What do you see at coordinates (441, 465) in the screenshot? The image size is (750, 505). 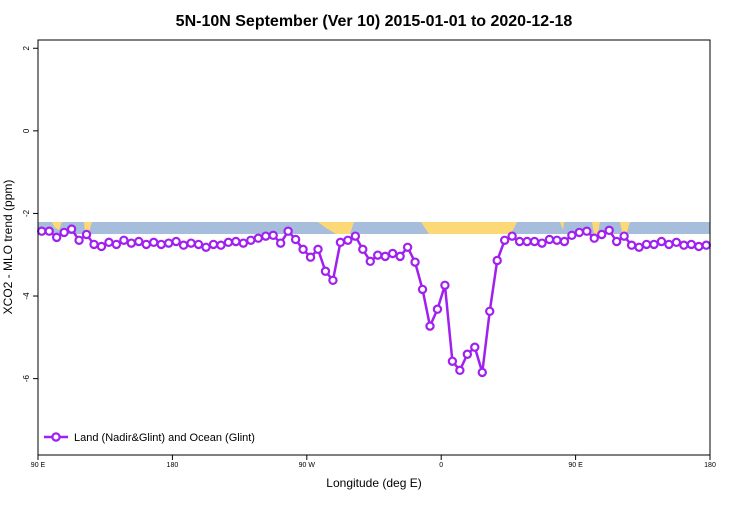 I see `x-tick-label: 0` at bounding box center [441, 465].